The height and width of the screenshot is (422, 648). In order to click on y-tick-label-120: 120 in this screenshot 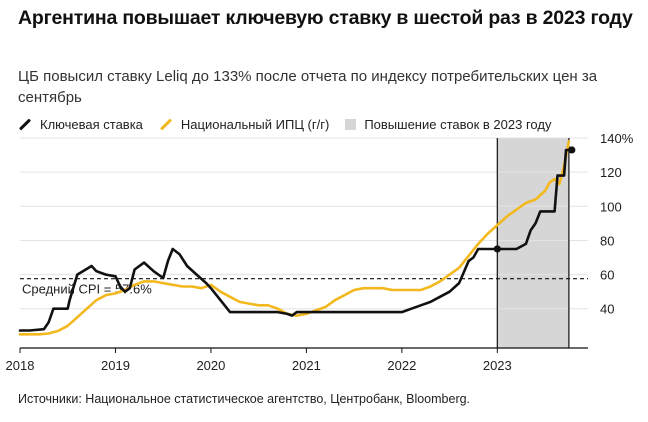, I will do `click(611, 172)`.